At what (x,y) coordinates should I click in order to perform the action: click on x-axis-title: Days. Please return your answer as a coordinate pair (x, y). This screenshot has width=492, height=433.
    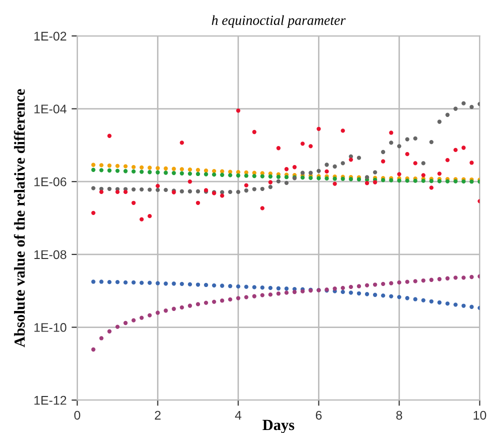
    Looking at the image, I should click on (278, 426).